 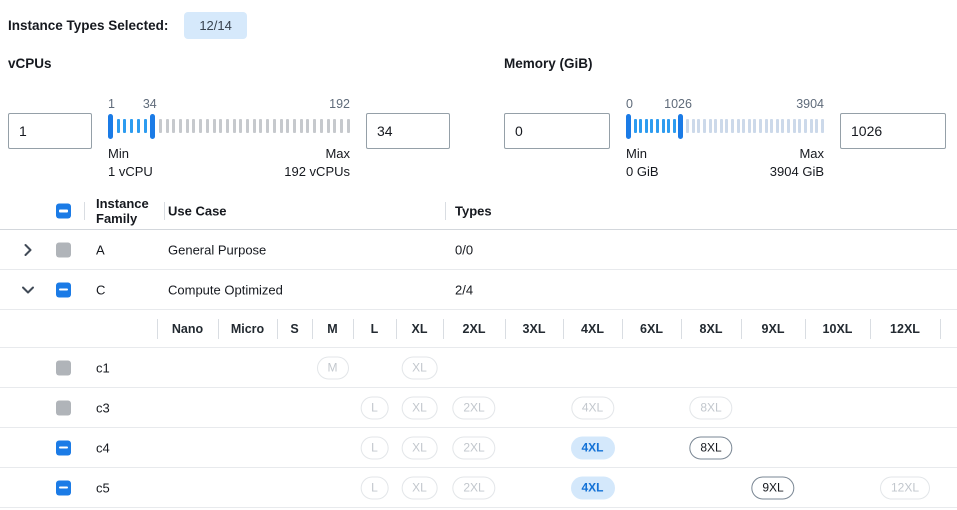 What do you see at coordinates (103, 407) in the screenshot?
I see `instance-name: c3` at bounding box center [103, 407].